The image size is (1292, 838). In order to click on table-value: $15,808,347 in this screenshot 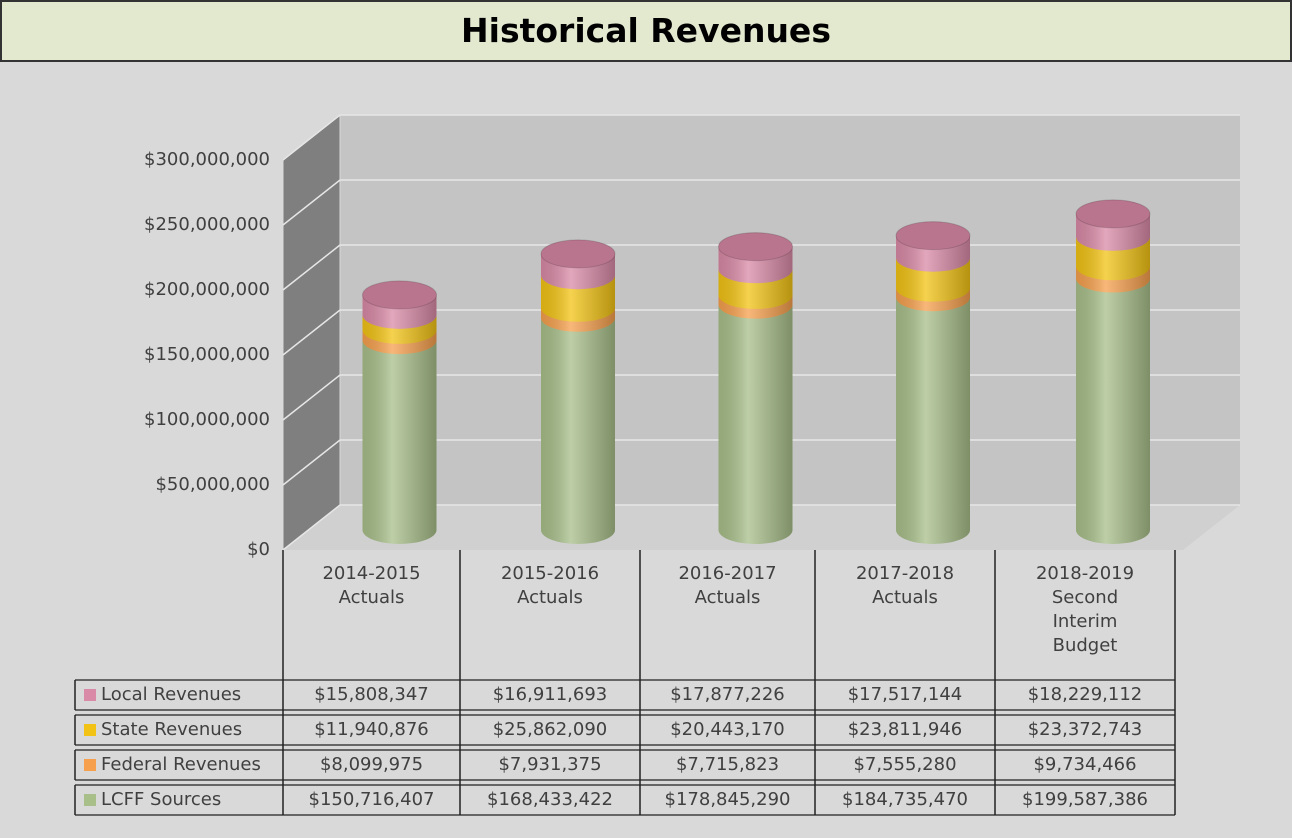, I will do `click(371, 694)`.